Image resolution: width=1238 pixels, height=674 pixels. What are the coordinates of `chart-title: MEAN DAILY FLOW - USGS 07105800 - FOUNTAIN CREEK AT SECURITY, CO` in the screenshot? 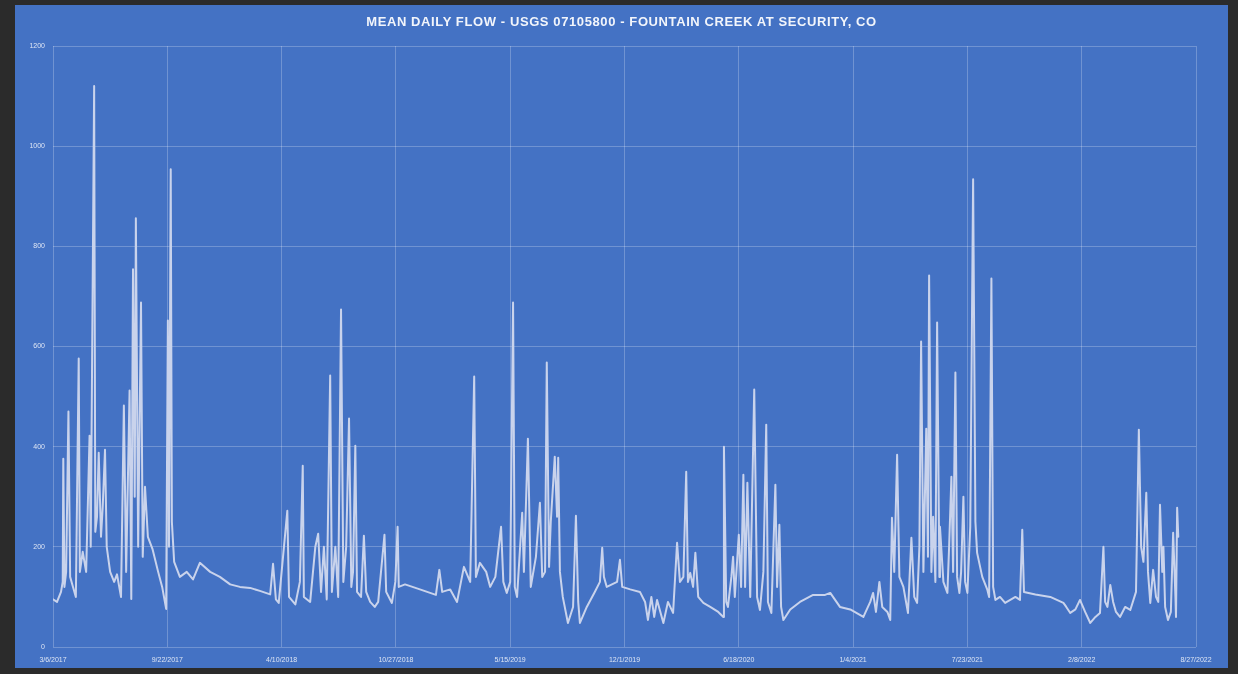 It's located at (621, 21).